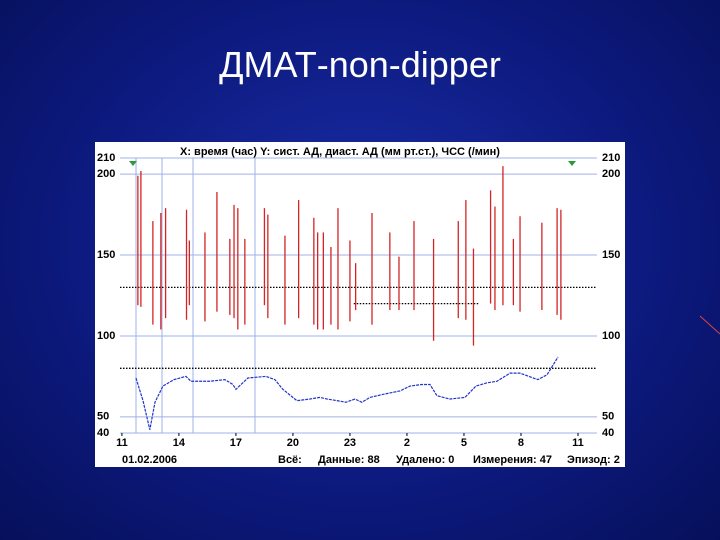 The width and height of the screenshot is (720, 540). Describe the element at coordinates (106, 174) in the screenshot. I see `y-tick-label: 200` at that location.